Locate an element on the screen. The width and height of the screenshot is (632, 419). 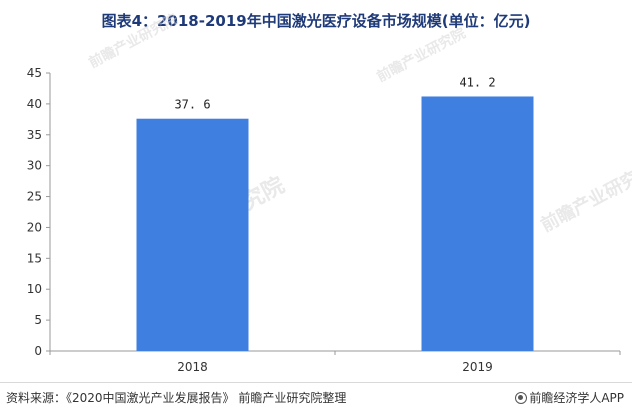
y-tick-label: 5 is located at coordinates (38, 320).